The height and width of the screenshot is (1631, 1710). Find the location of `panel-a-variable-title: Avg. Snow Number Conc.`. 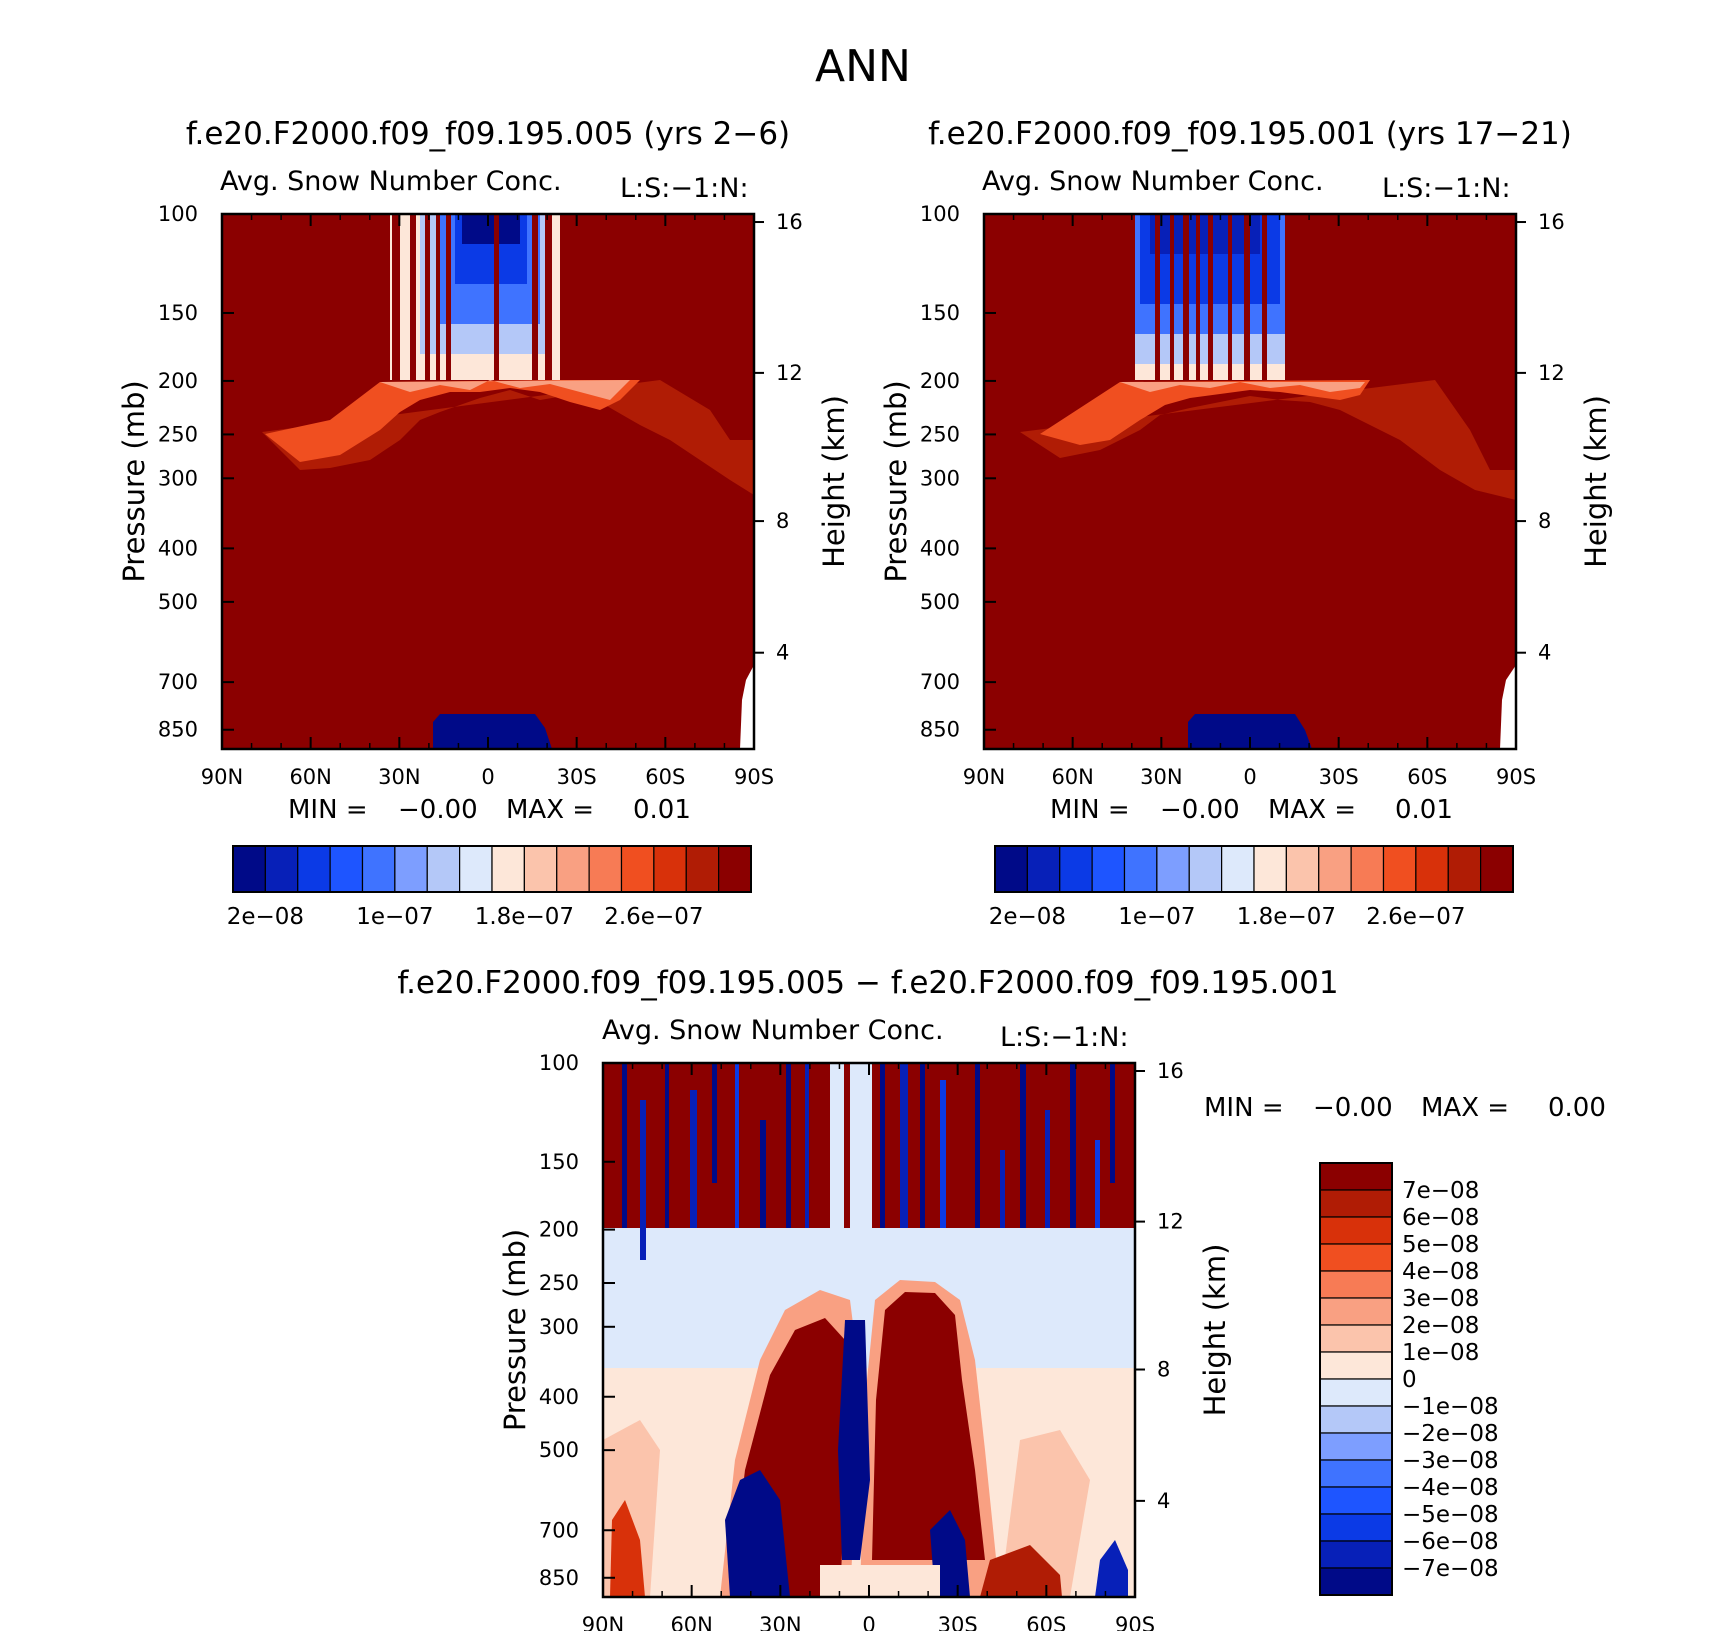

panel-a-variable-title: Avg. Snow Number Conc. is located at coordinates (391, 181).